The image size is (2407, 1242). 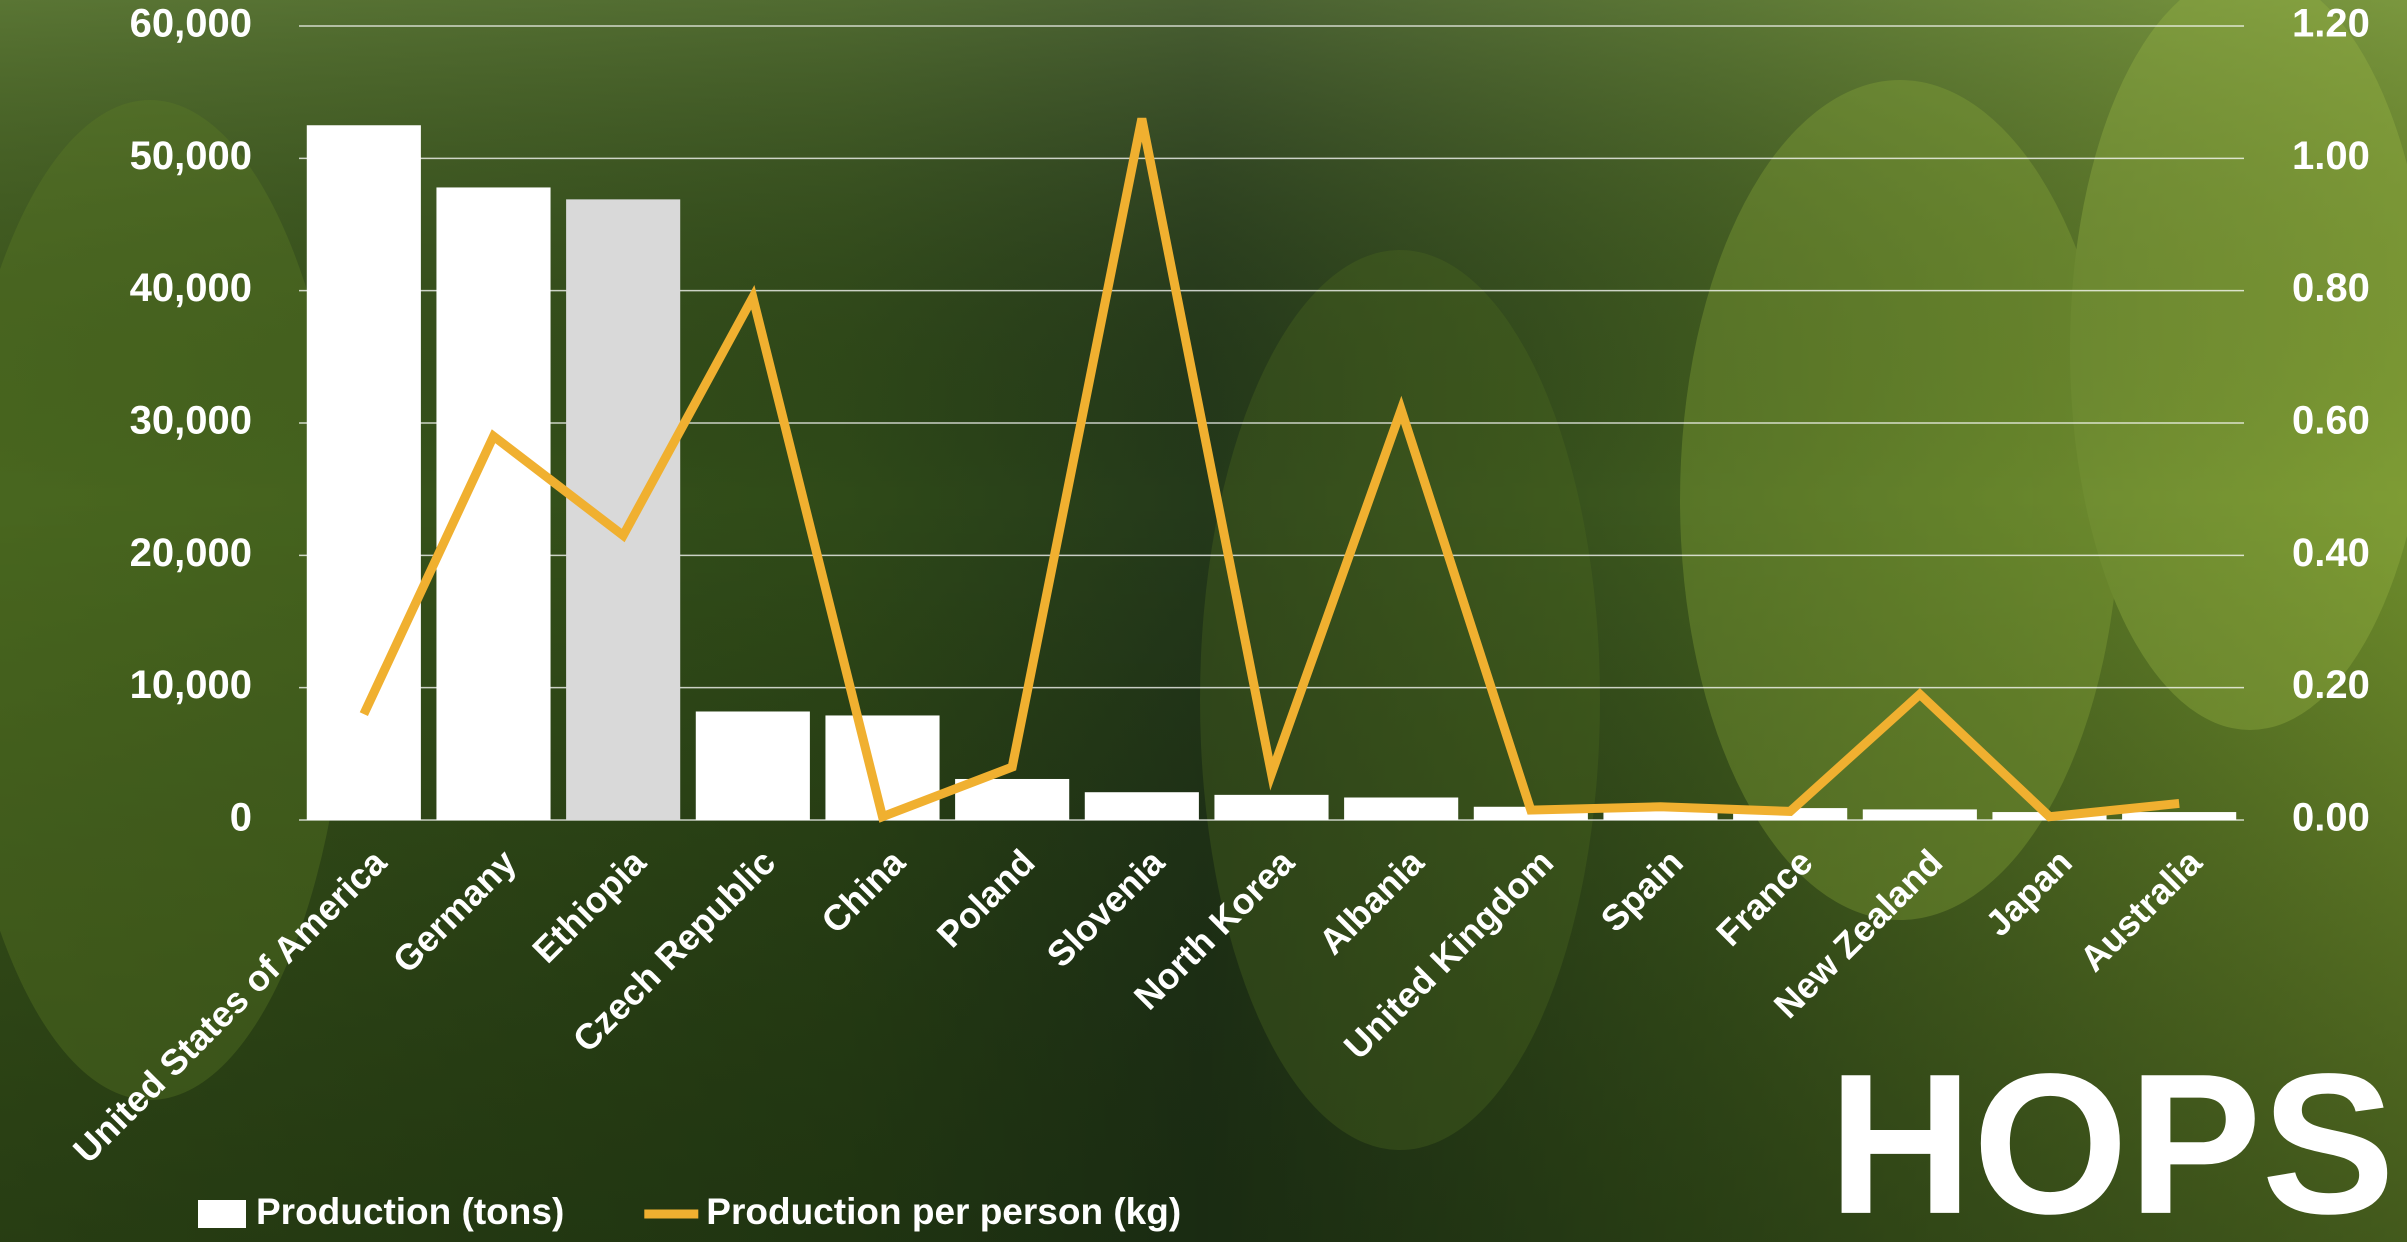 What do you see at coordinates (191, 156) in the screenshot?
I see `y-tick-label: 50,000` at bounding box center [191, 156].